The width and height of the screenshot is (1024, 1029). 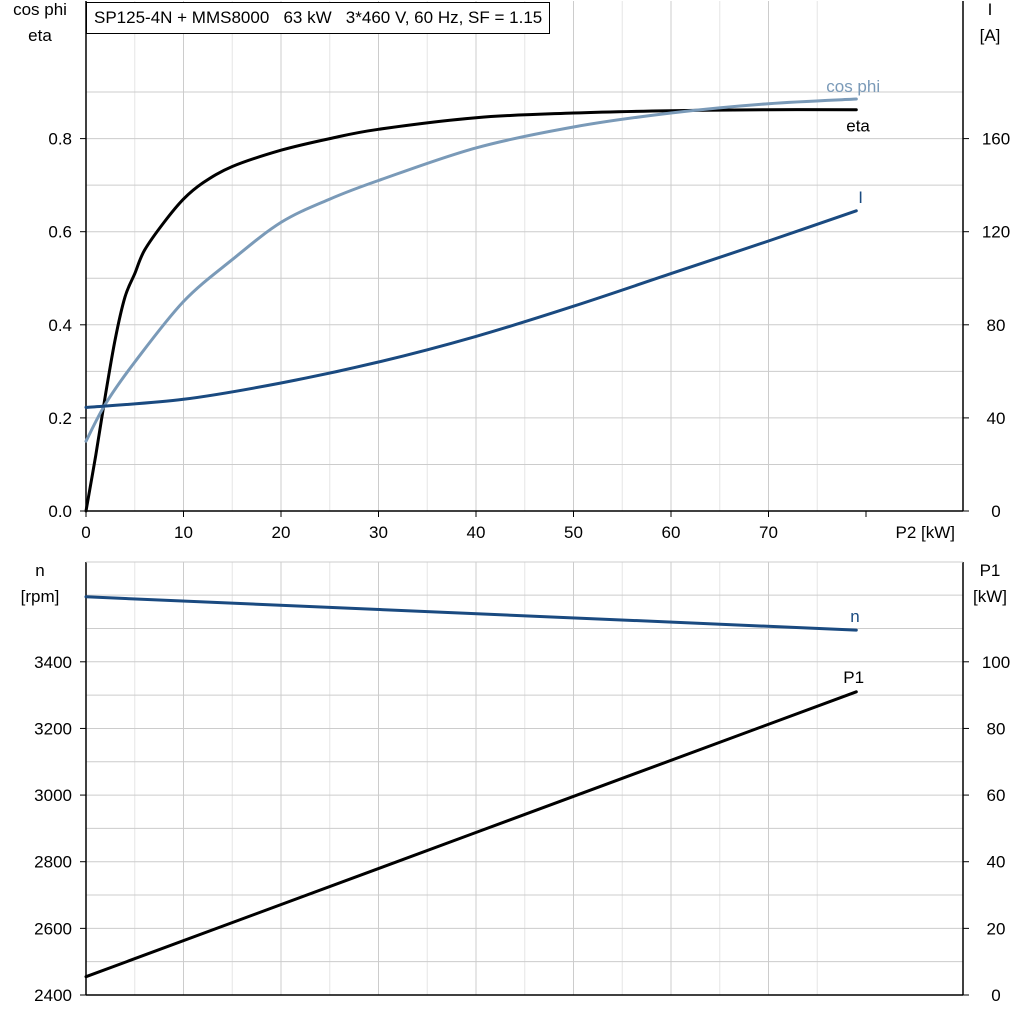 What do you see at coordinates (990, 570) in the screenshot?
I see `bottom-right-axis-label: P1` at bounding box center [990, 570].